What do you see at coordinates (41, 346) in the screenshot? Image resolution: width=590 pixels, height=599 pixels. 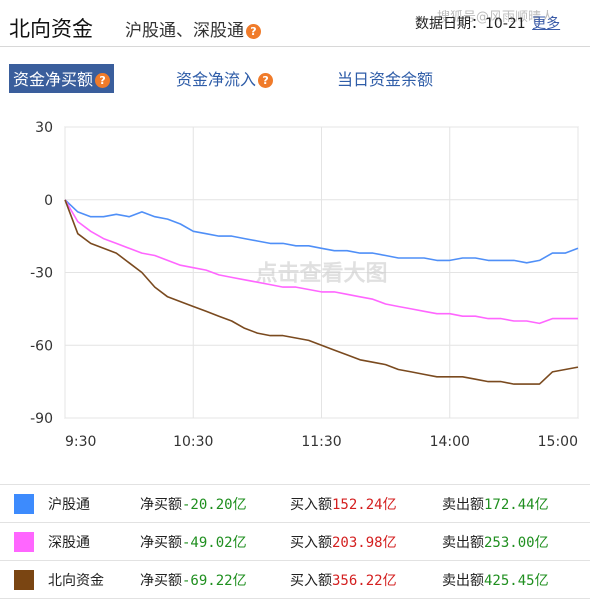 I see `y-tick-label: -60` at bounding box center [41, 346].